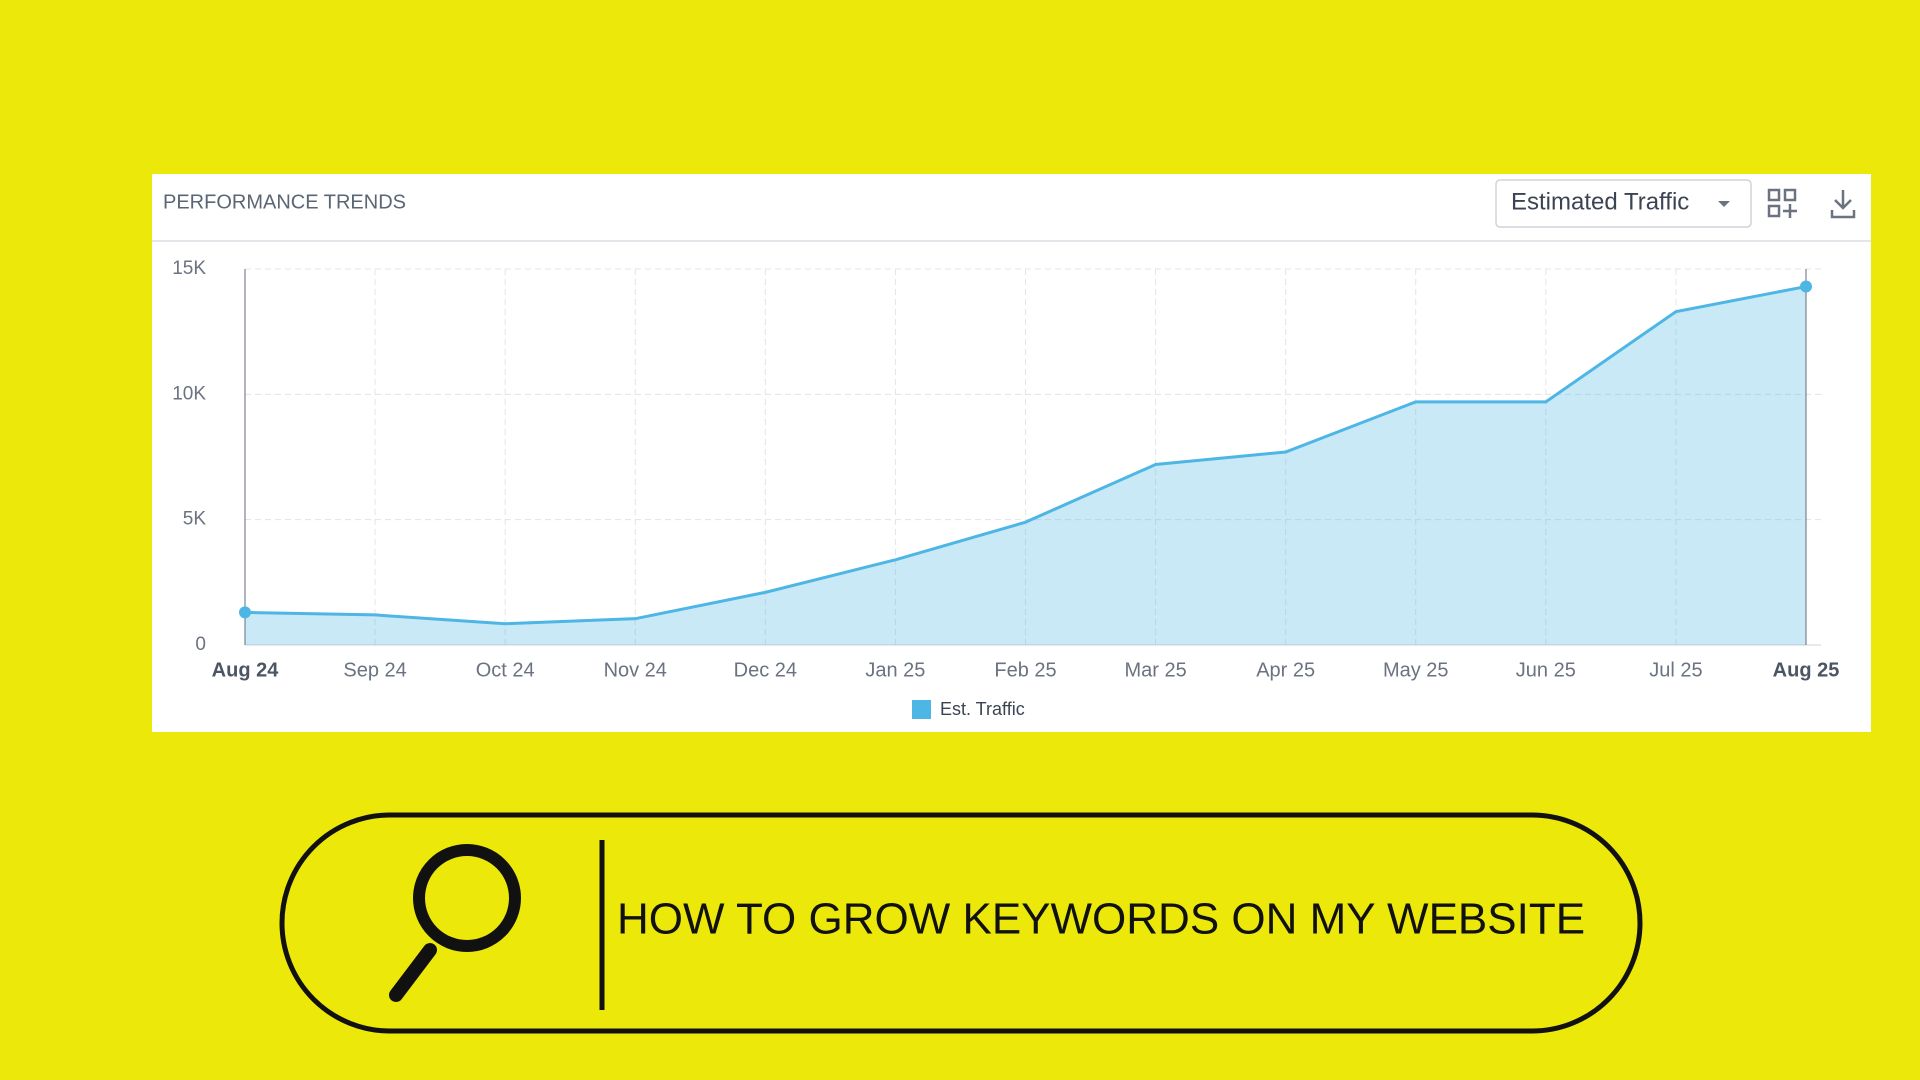 This screenshot has height=1080, width=1920. What do you see at coordinates (765, 670) in the screenshot?
I see `x-tick-label: Dec 24` at bounding box center [765, 670].